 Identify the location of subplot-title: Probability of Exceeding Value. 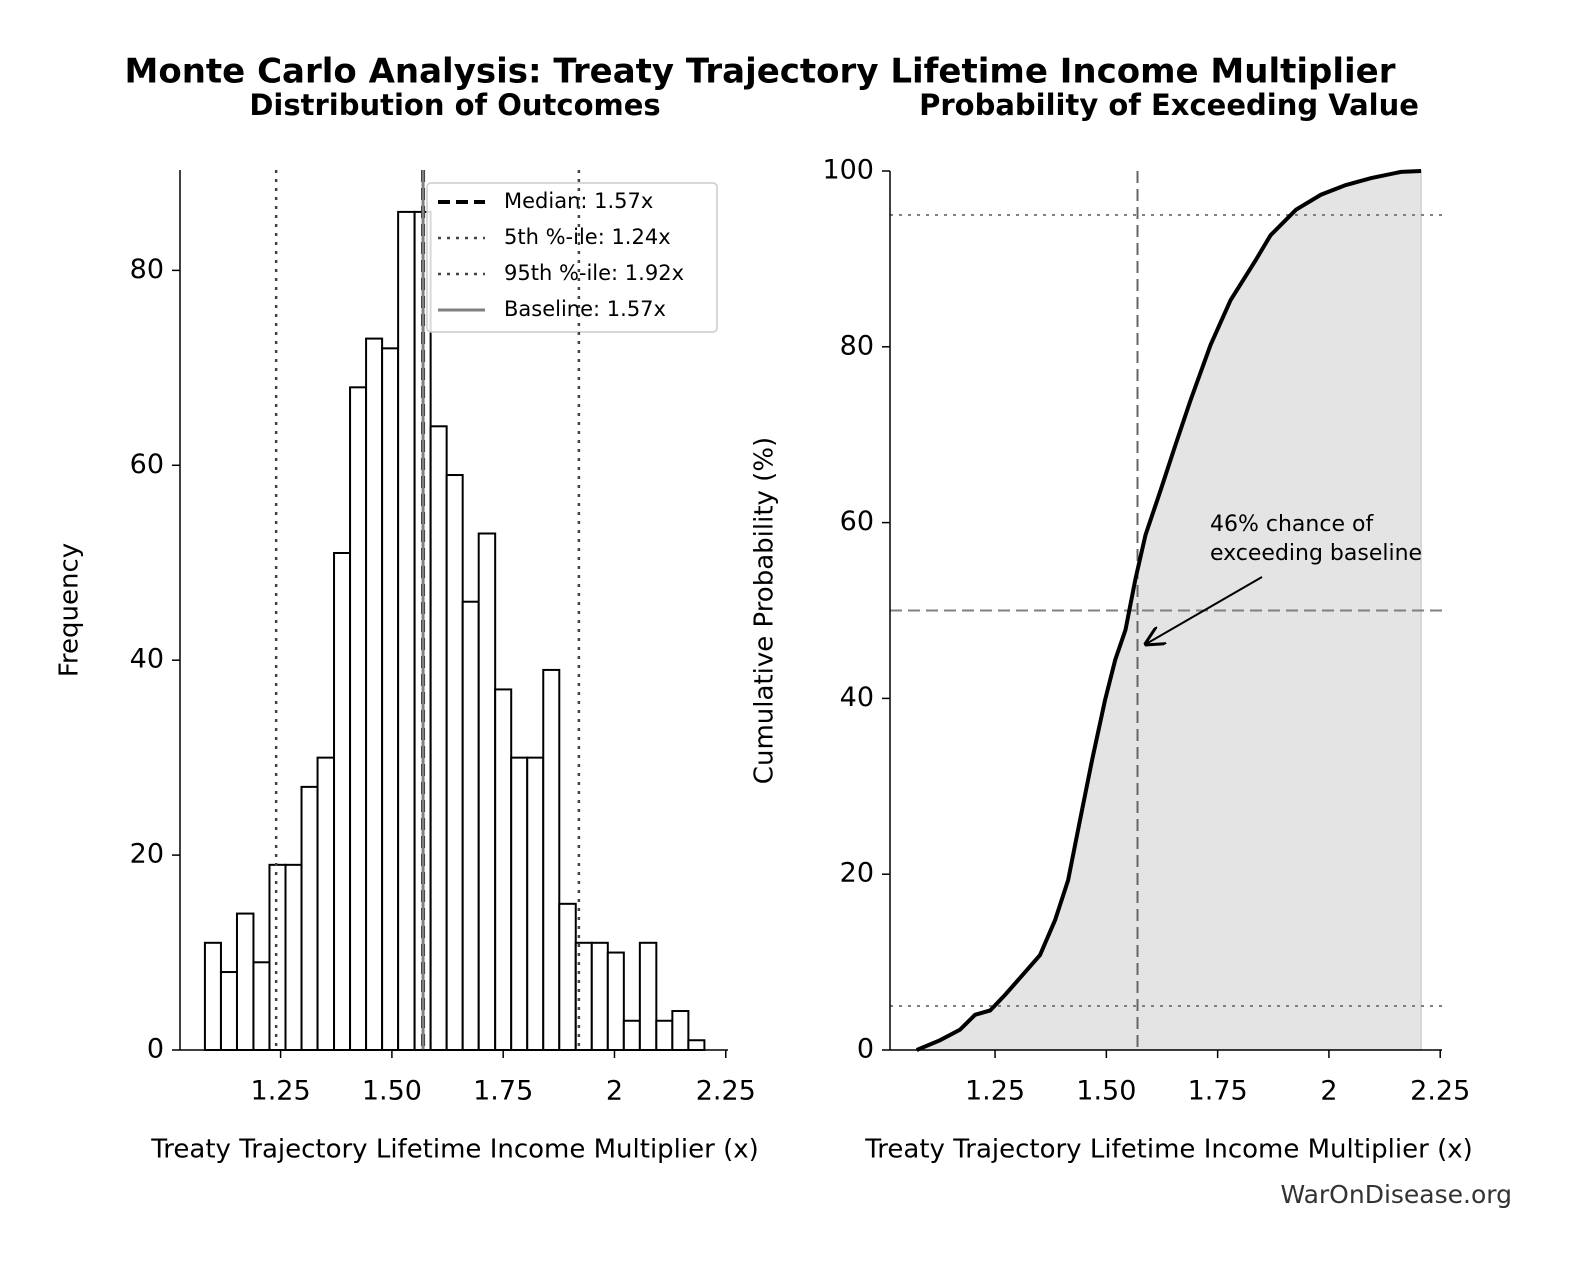
(1169, 105).